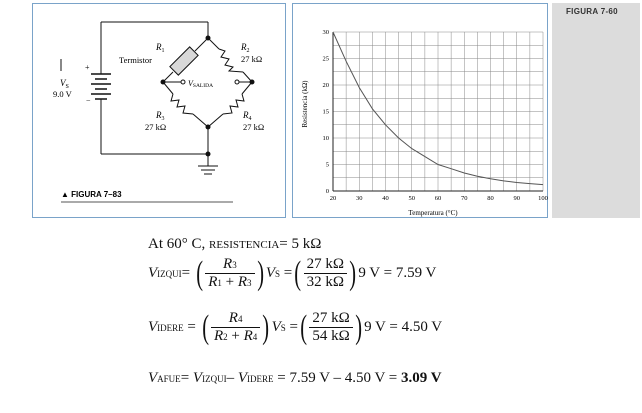 Image resolution: width=642 pixels, height=413 pixels. I want to click on figure-tag-strip, so click(596, 110).